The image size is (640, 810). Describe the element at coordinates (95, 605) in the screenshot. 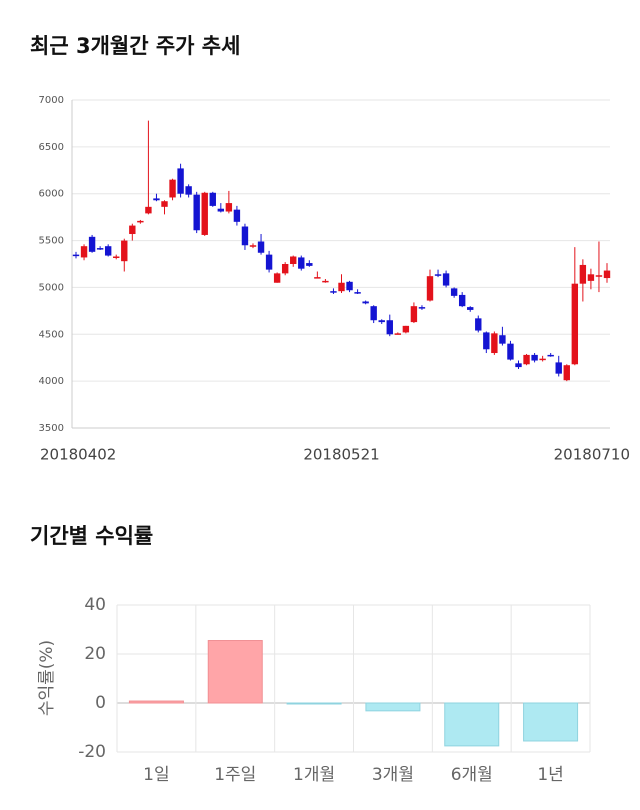

I see `y-tick-label: 40` at that location.